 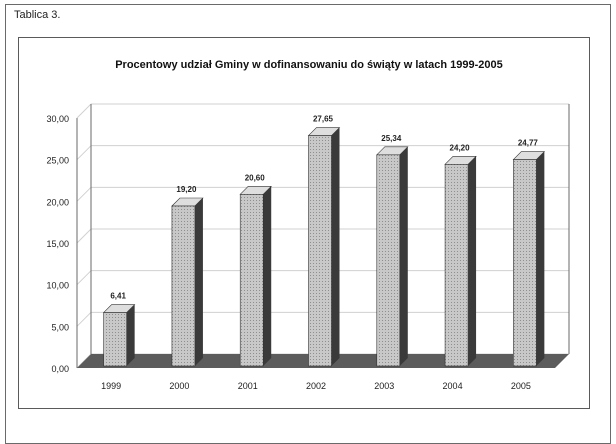 I want to click on x-tick-label: 2005, so click(x=521, y=386).